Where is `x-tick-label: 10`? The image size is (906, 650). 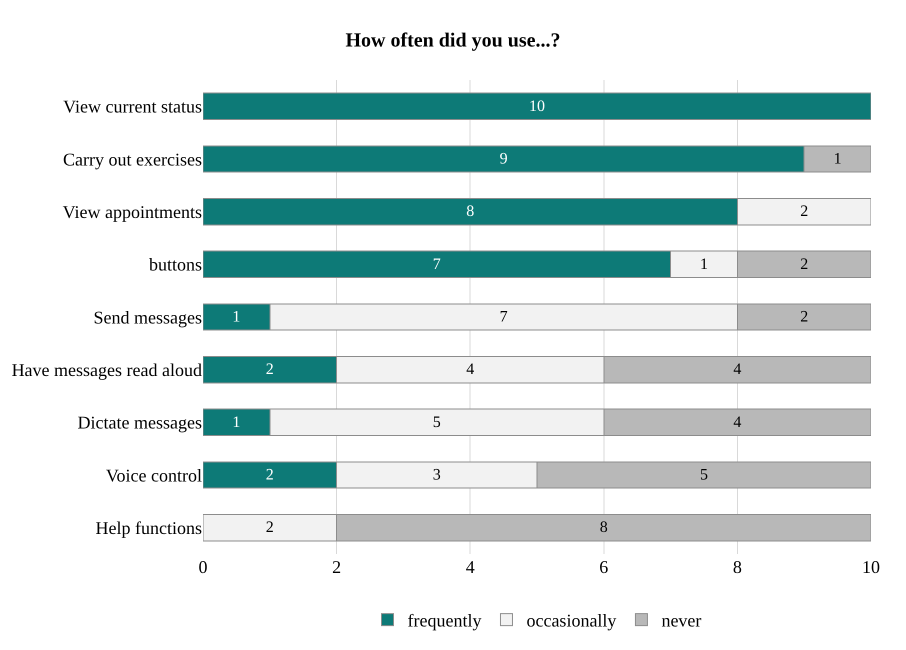 x-tick-label: 10 is located at coordinates (871, 567).